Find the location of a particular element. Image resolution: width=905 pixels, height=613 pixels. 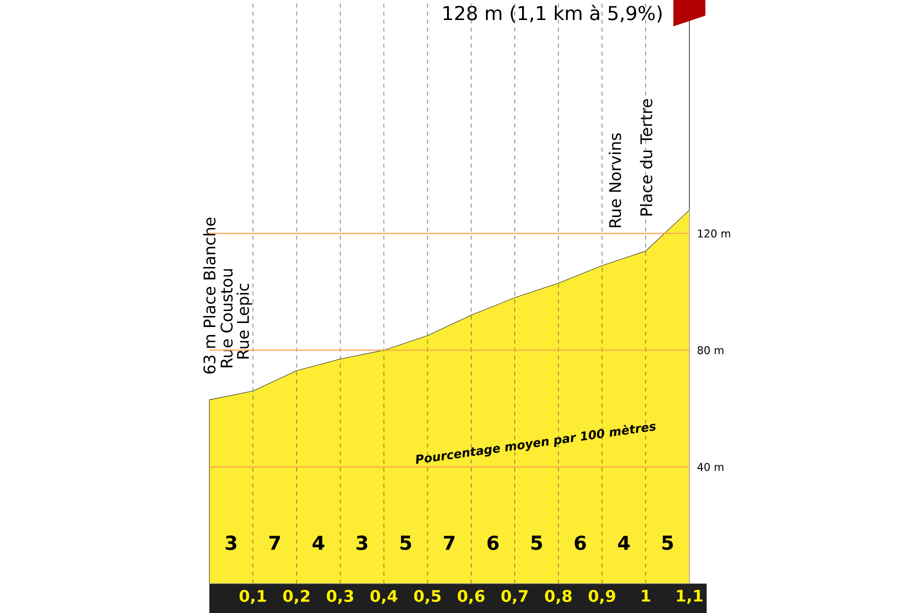

annotation: Place du Tertre is located at coordinates (646, 157).